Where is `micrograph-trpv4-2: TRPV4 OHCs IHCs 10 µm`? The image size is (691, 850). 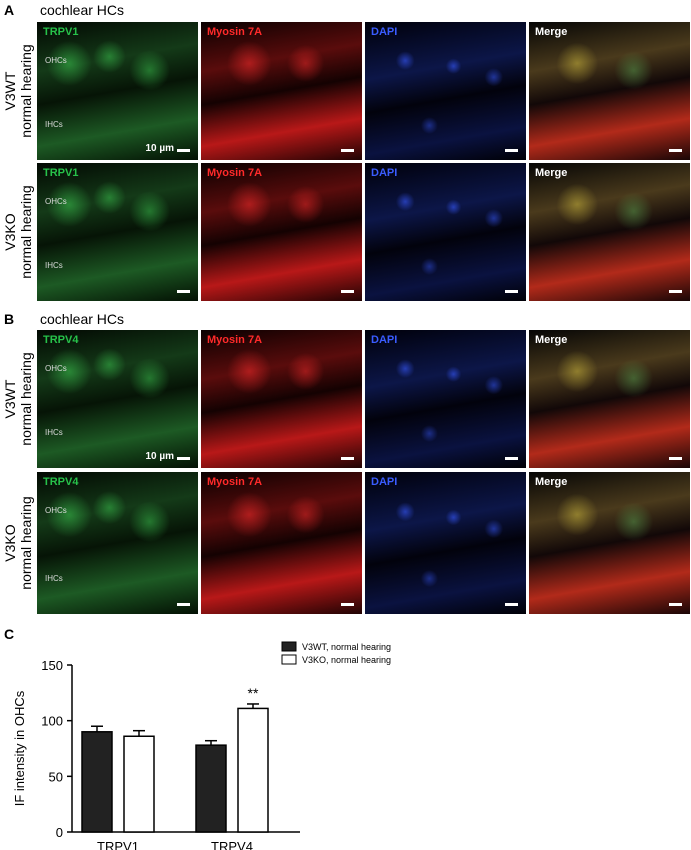 micrograph-trpv4-2: TRPV4 OHCs IHCs 10 µm is located at coordinates (117, 399).